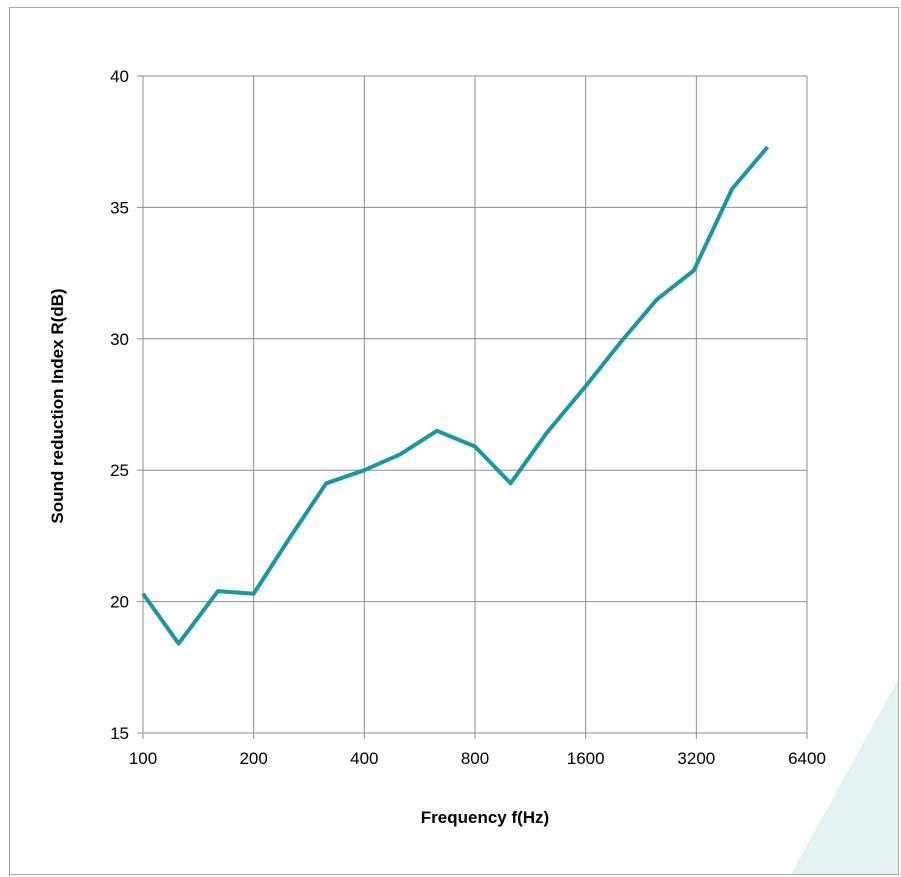 This screenshot has height=877, width=901. What do you see at coordinates (119, 207) in the screenshot?
I see `y-tick-label: 35` at bounding box center [119, 207].